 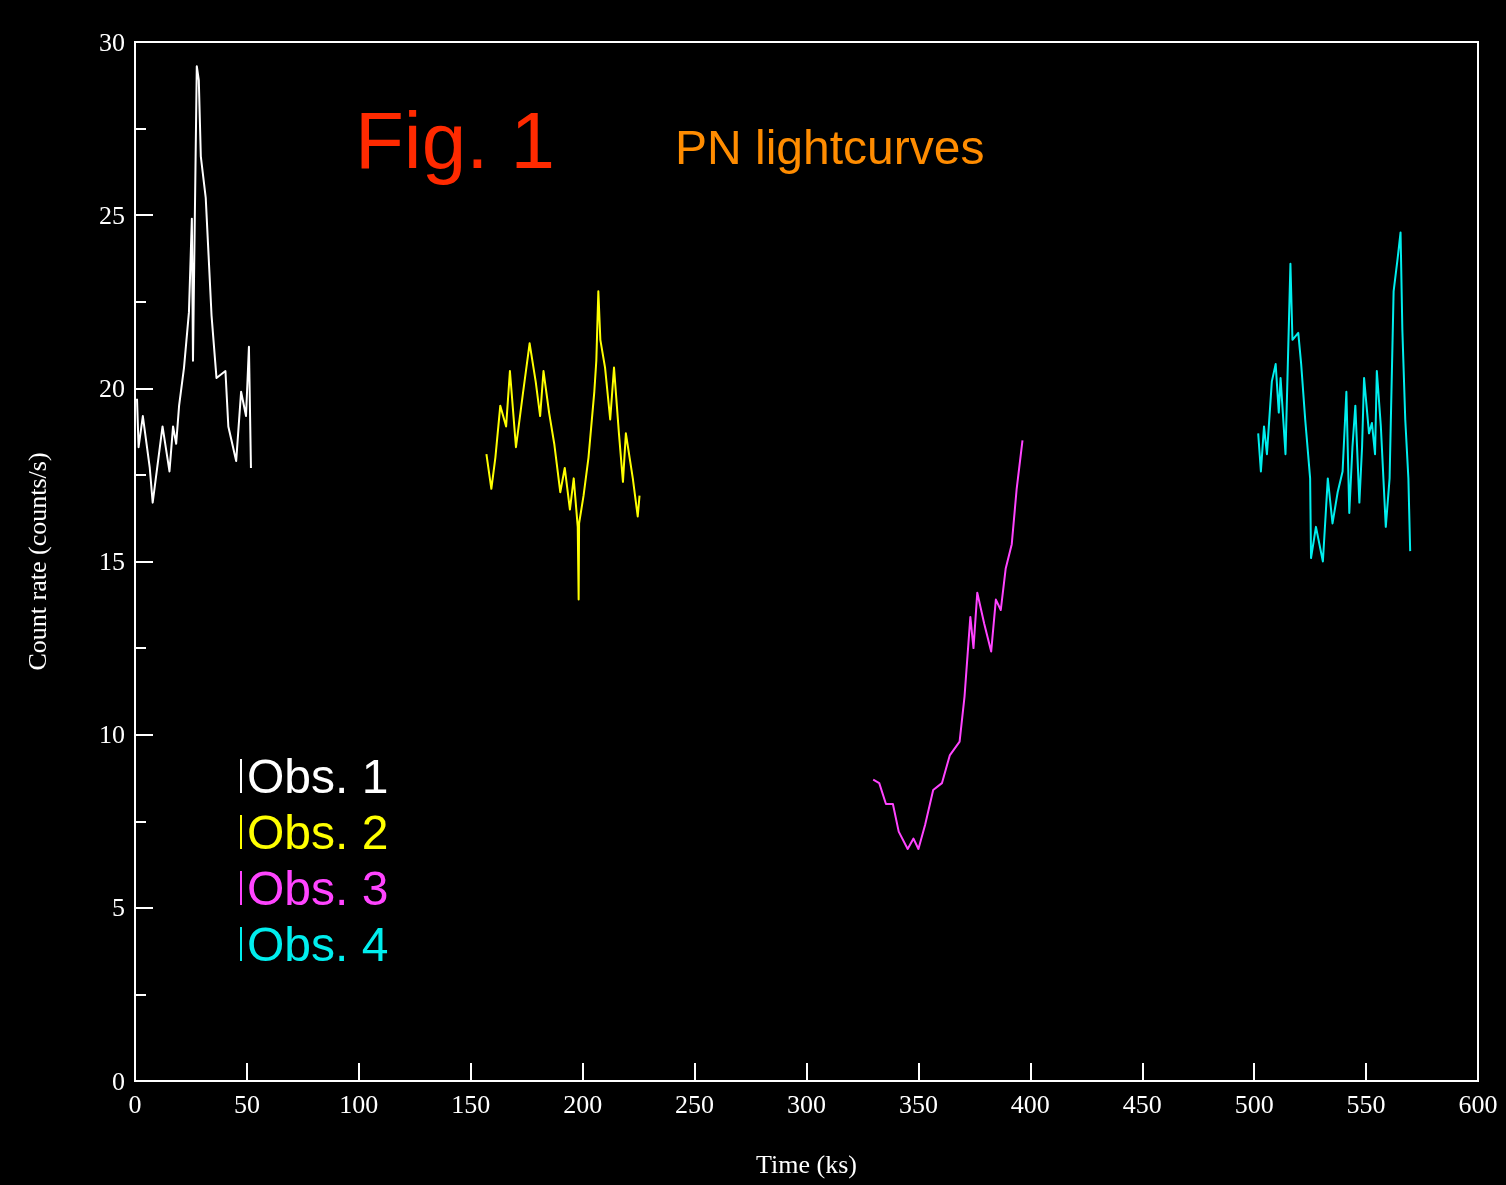 What do you see at coordinates (455, 140) in the screenshot?
I see `text: Fig. 1` at bounding box center [455, 140].